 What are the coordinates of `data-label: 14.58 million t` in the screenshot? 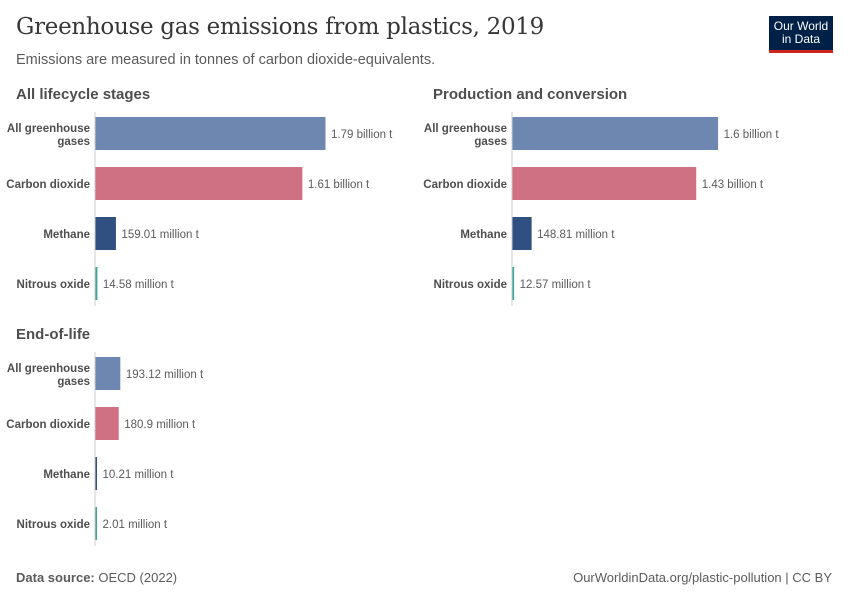 It's located at (139, 285).